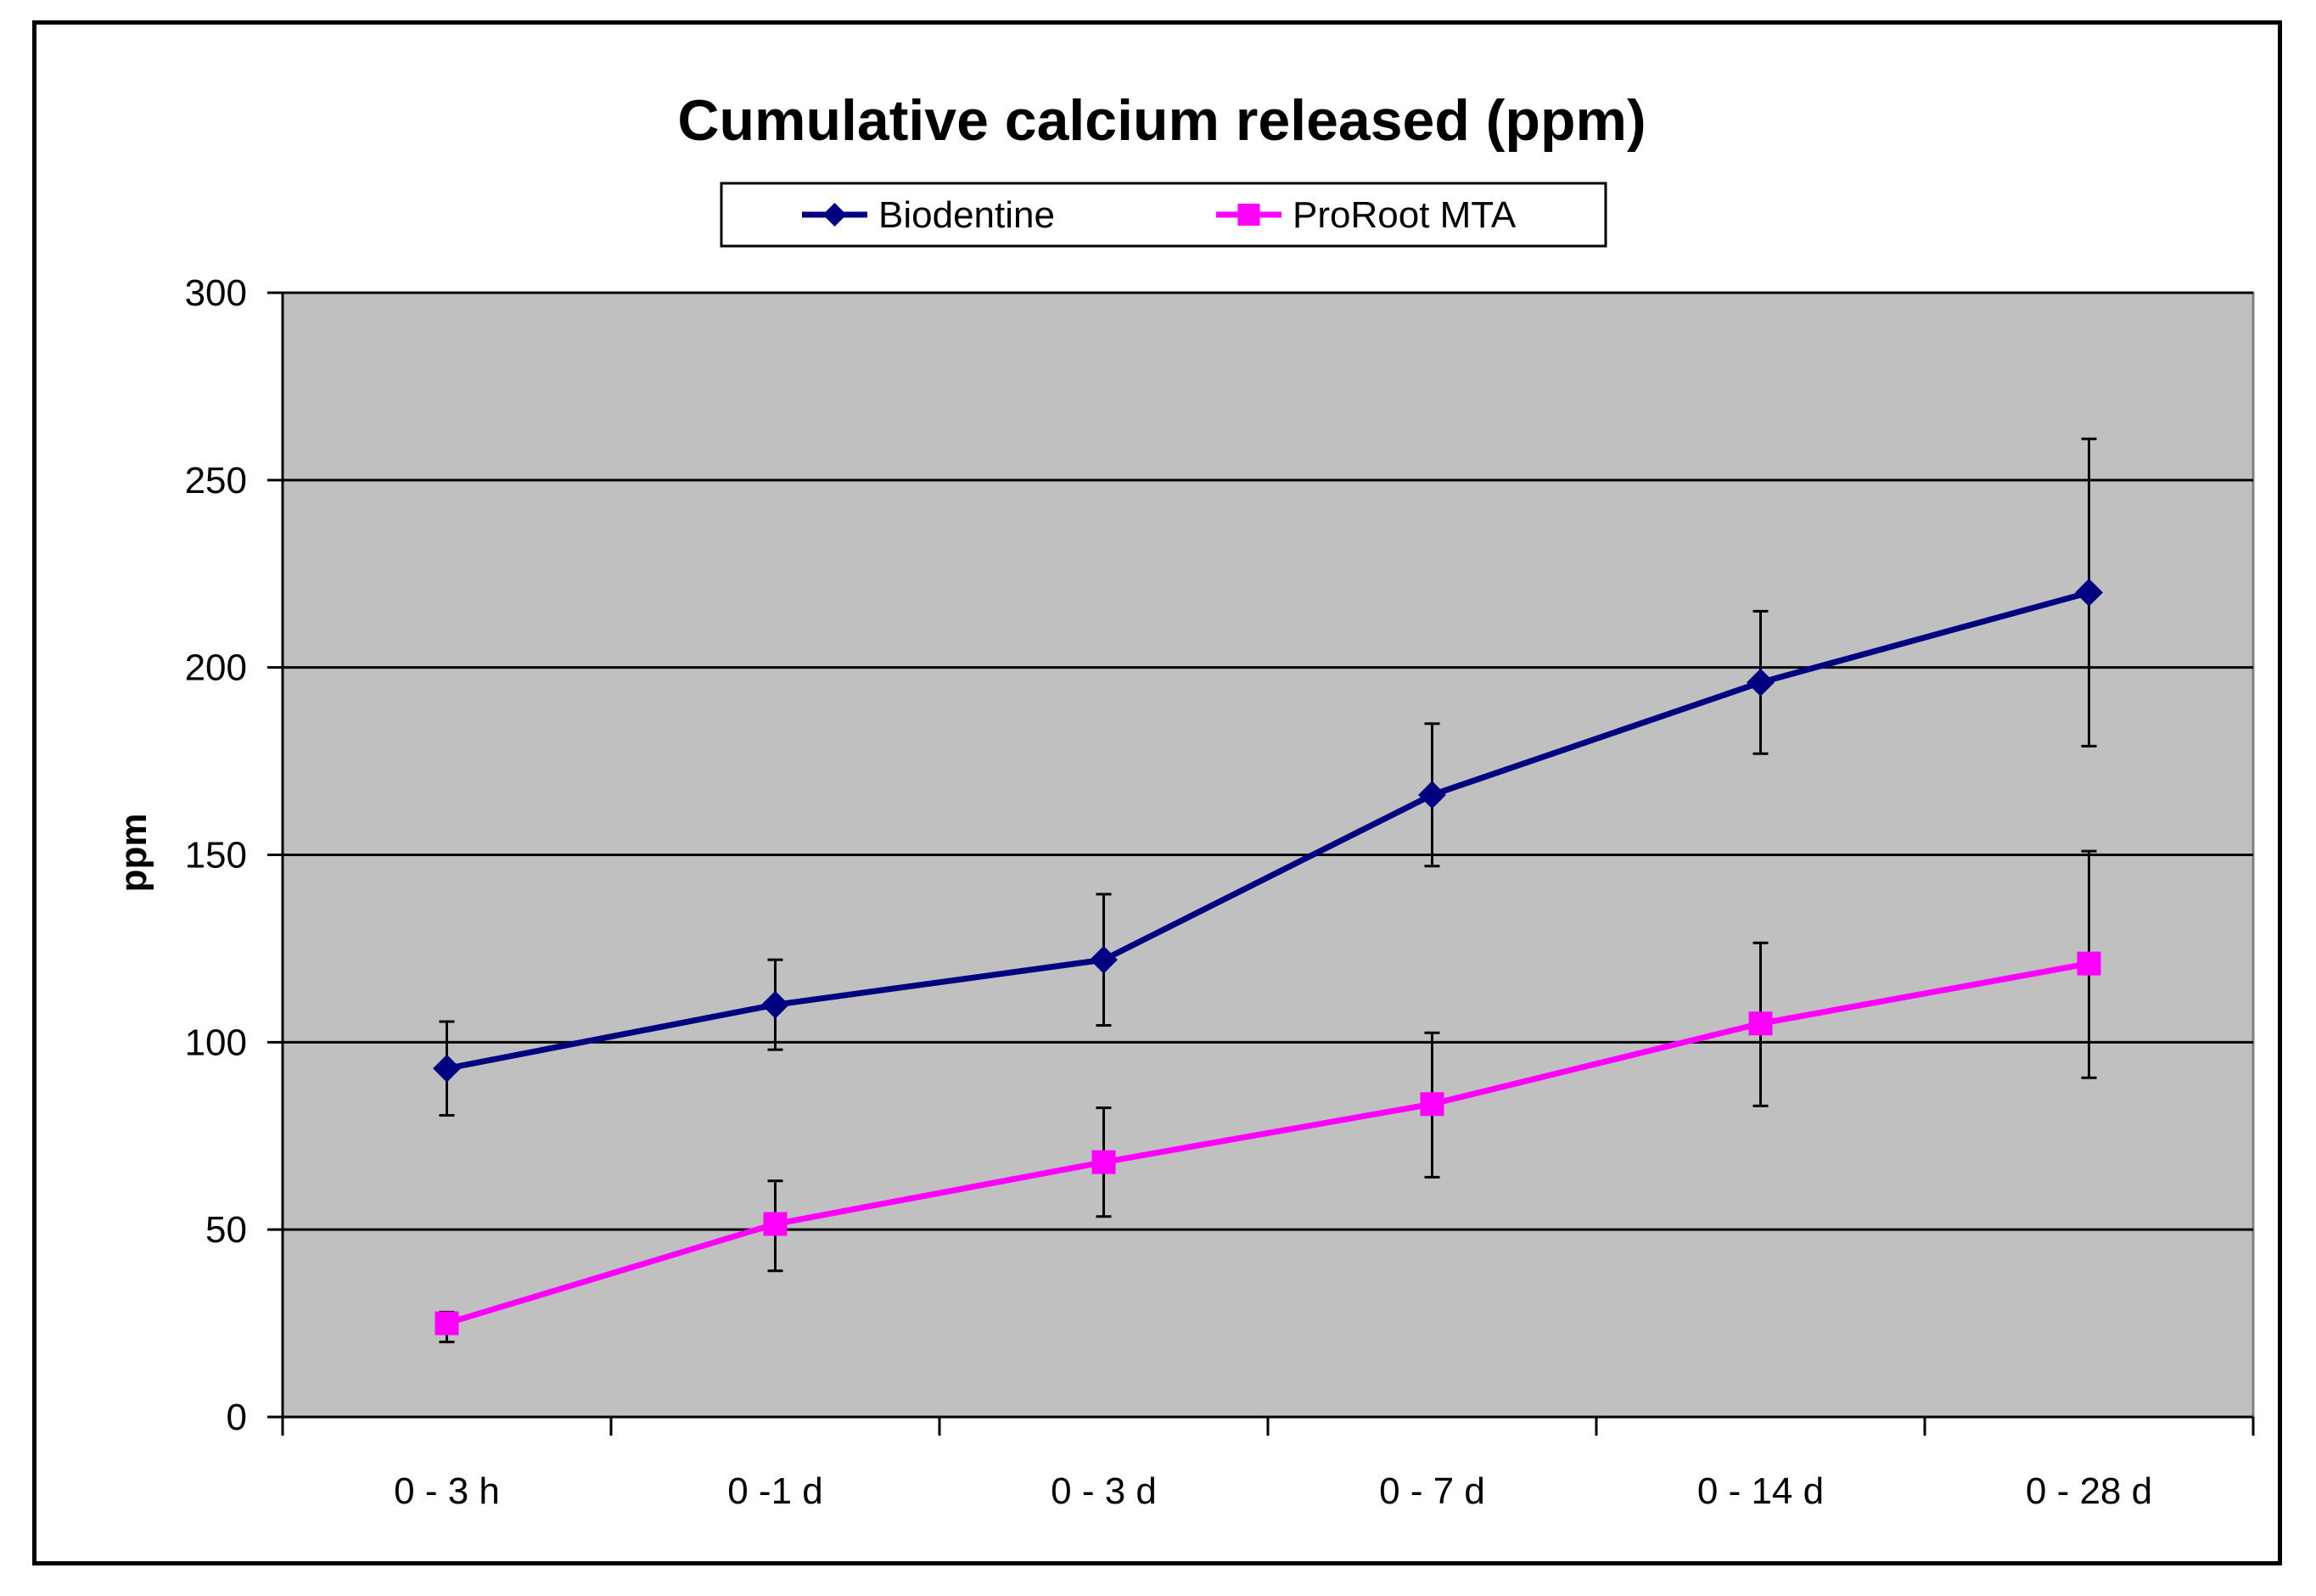 This screenshot has height=1596, width=2316. I want to click on x-tick-label: 0 - 7 d, so click(1432, 1491).